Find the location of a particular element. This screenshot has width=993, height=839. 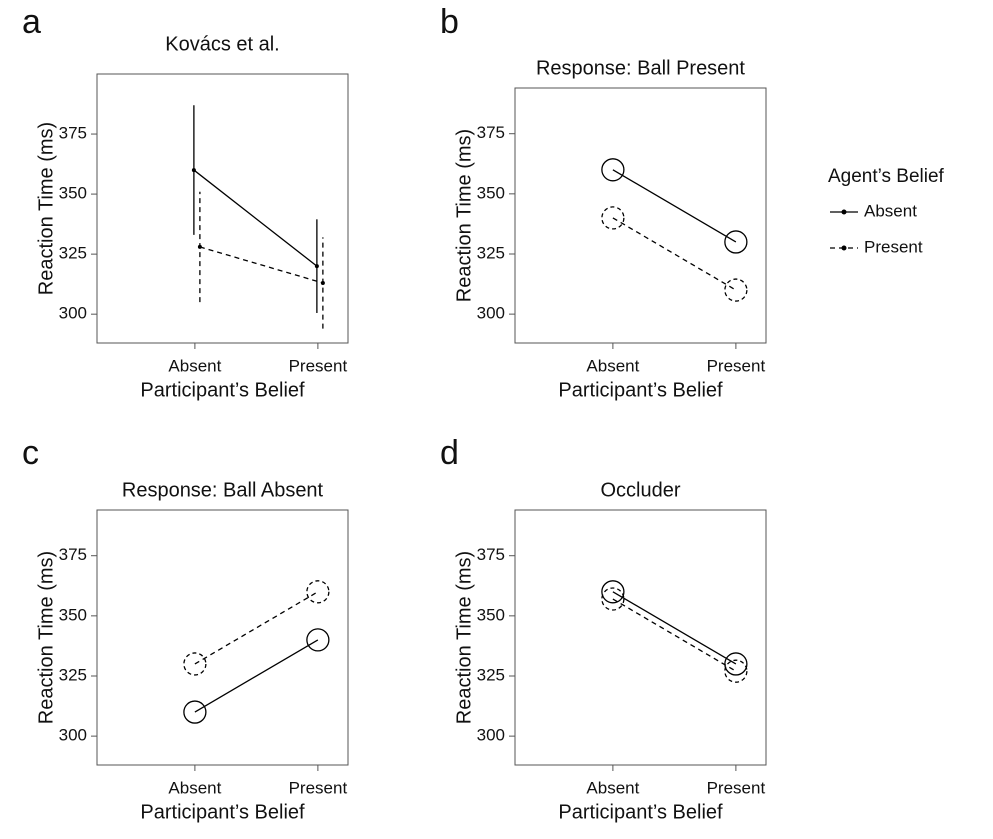

legend-label: Present is located at coordinates (893, 246).